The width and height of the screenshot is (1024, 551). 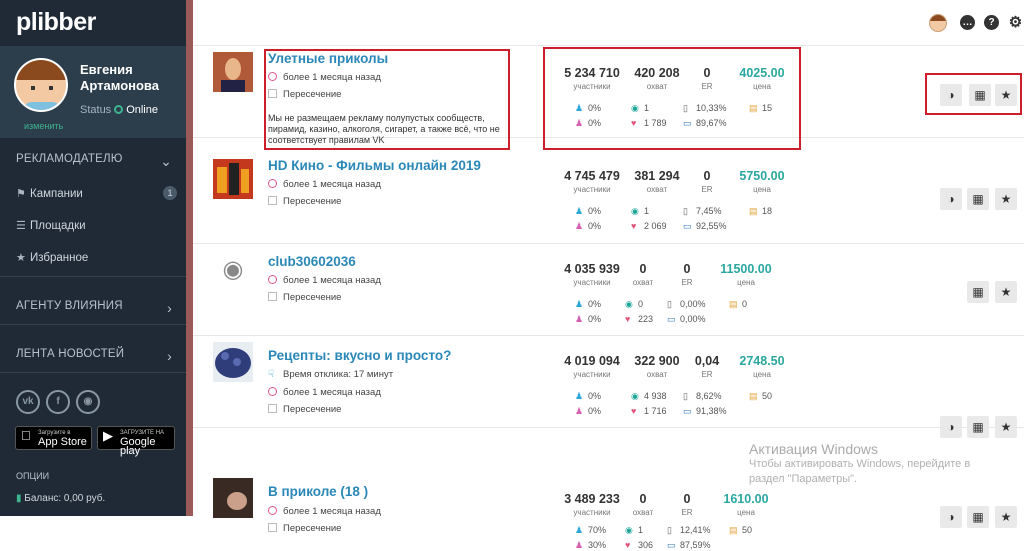 What do you see at coordinates (595, 411) in the screenshot?
I see `female-value: 0%` at bounding box center [595, 411].